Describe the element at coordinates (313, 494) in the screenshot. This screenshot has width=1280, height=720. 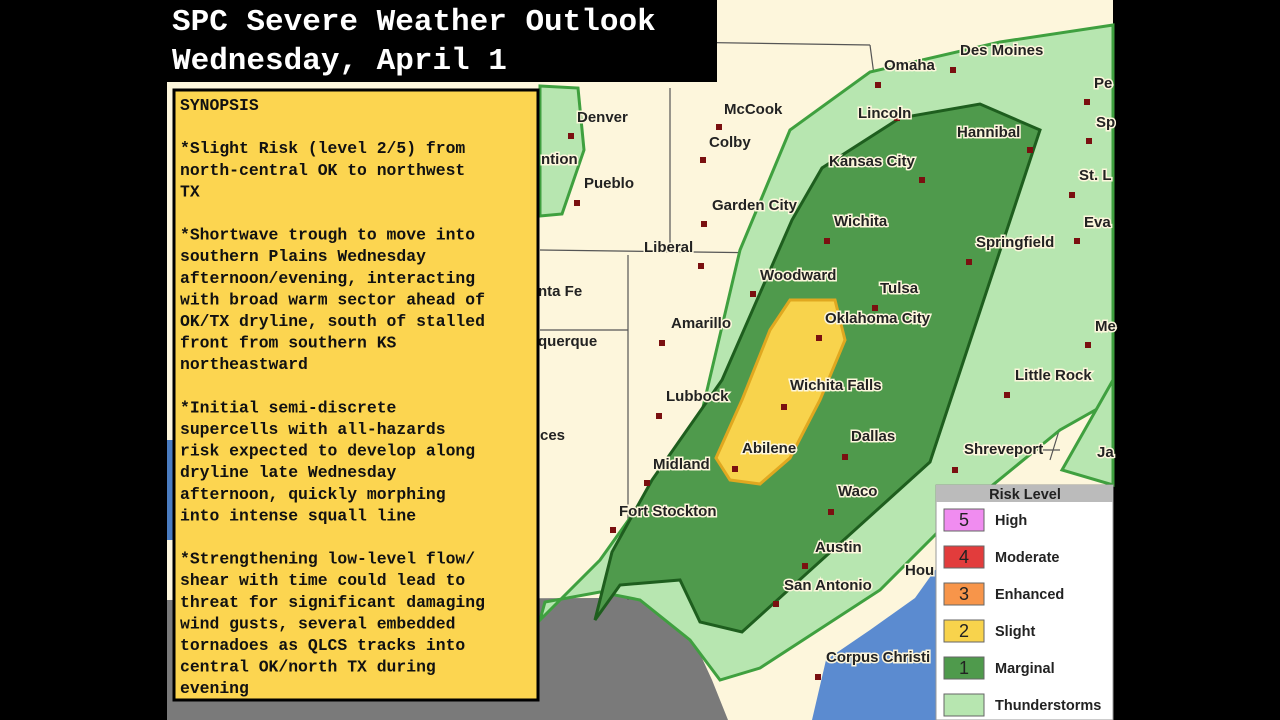
I see `synopsis-line: afternoon, quickly morphing` at that location.